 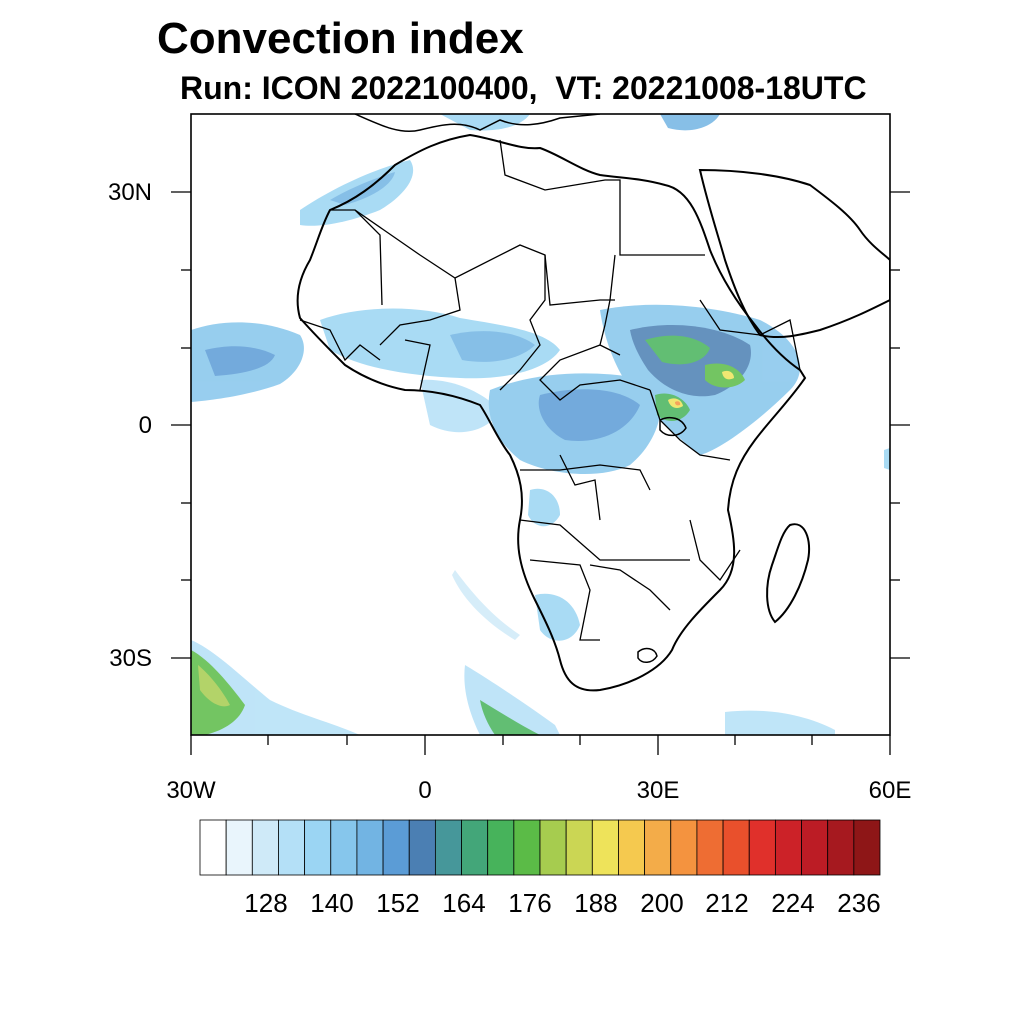 I want to click on field-west-africa, so click(x=440, y=343).